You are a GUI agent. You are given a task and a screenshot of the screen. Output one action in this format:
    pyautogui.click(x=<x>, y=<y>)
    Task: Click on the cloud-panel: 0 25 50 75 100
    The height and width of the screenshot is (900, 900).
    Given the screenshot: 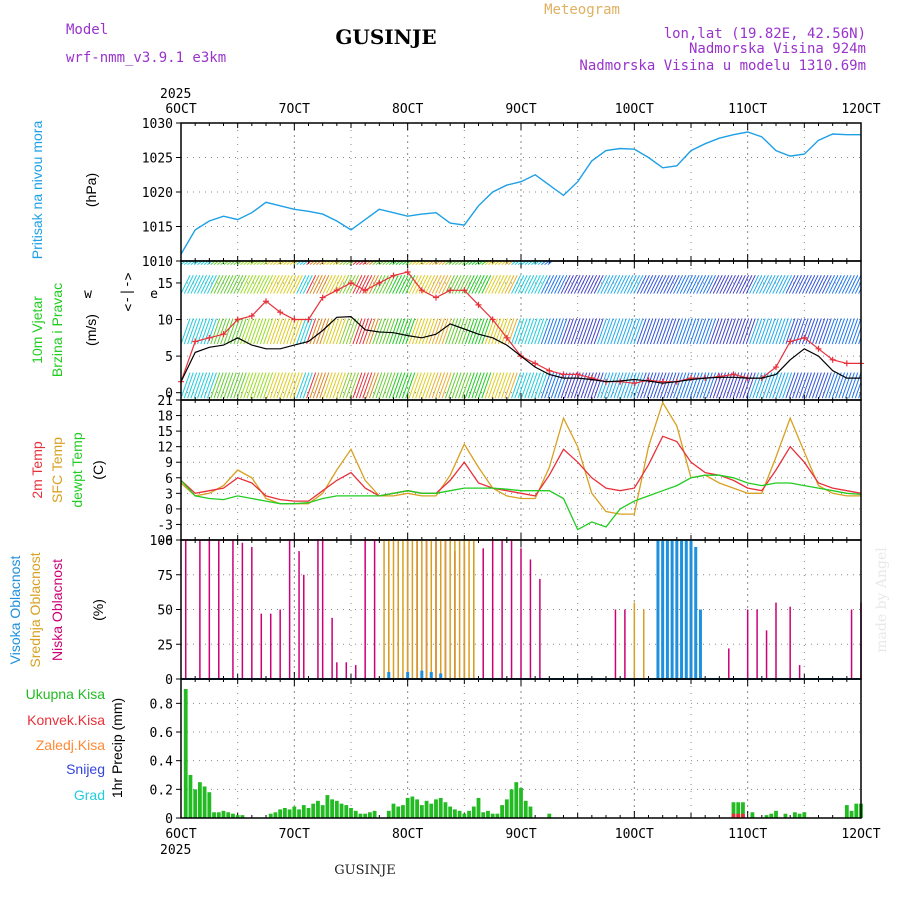 What is the action you would take?
    pyautogui.click(x=506, y=611)
    